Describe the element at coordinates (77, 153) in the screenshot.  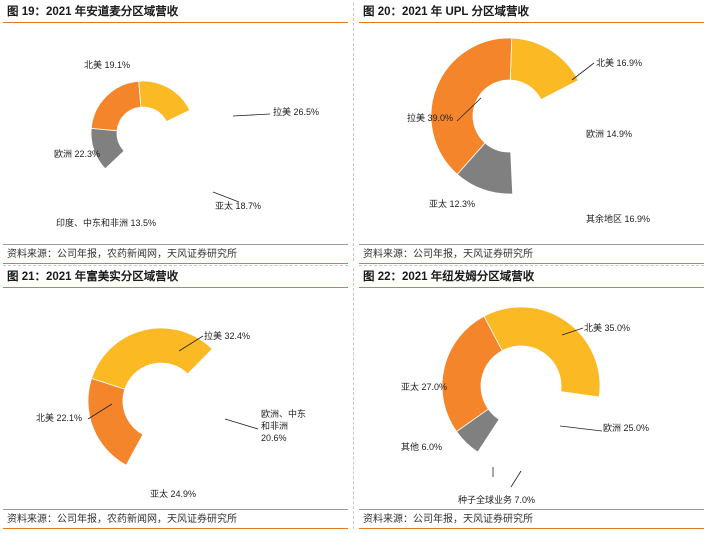
I see `data-label-欧洲: 欧洲 22.3%` at that location.